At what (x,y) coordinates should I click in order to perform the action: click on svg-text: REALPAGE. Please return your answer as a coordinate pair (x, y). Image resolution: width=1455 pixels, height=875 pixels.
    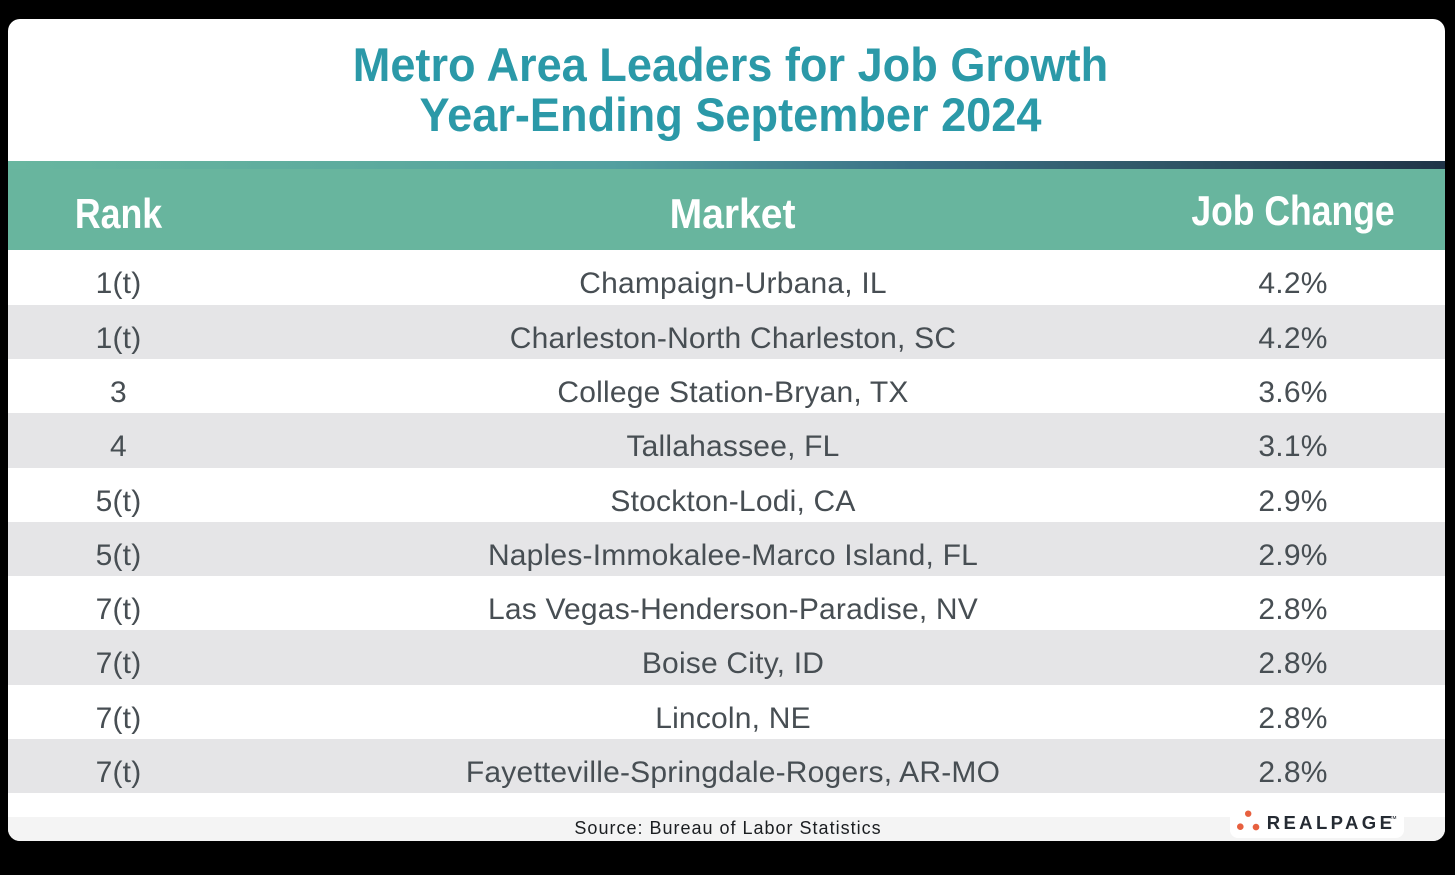
    Looking at the image, I should click on (1331, 822).